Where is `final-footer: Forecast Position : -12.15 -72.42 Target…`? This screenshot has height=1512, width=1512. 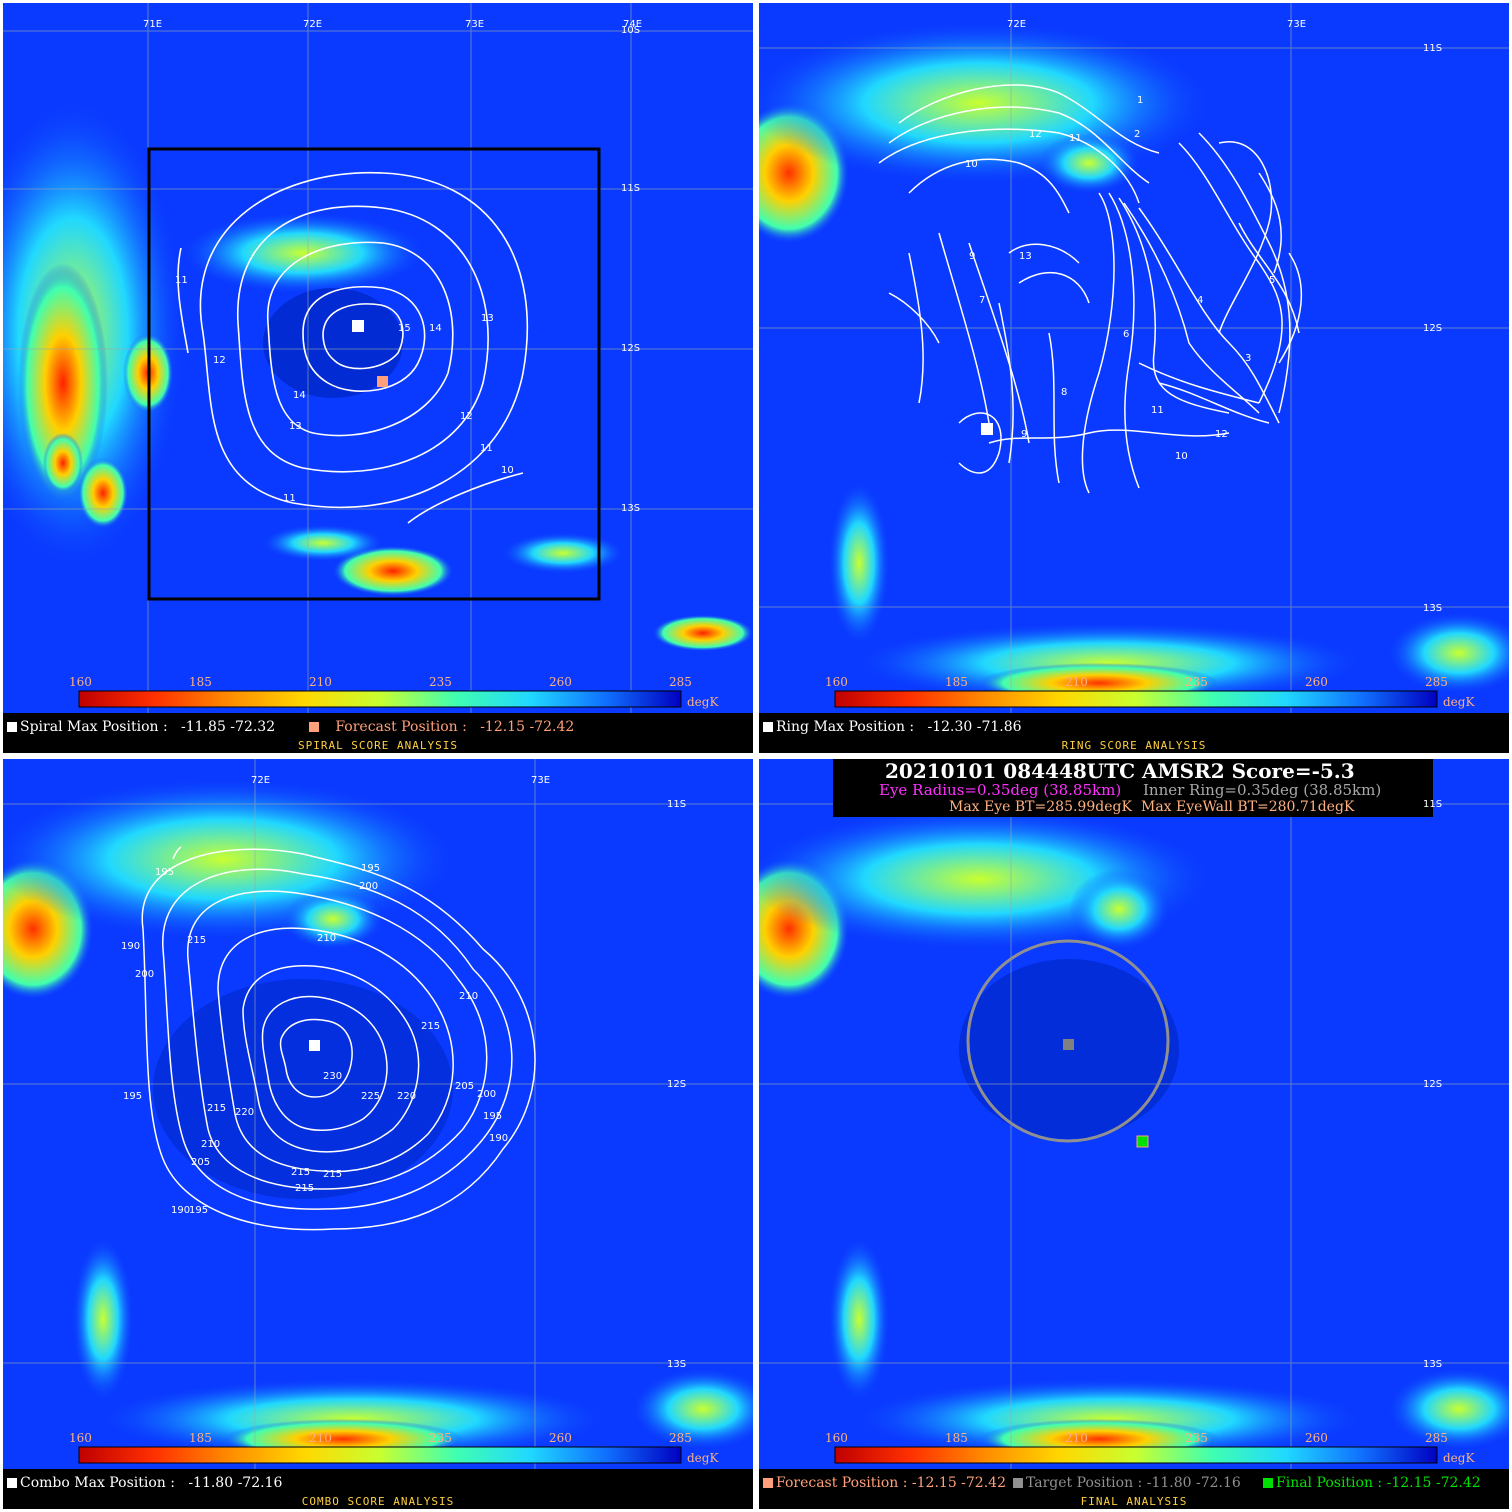
final-footer: Forecast Position : -12.15 -72.42 Target… is located at coordinates (1134, 1489).